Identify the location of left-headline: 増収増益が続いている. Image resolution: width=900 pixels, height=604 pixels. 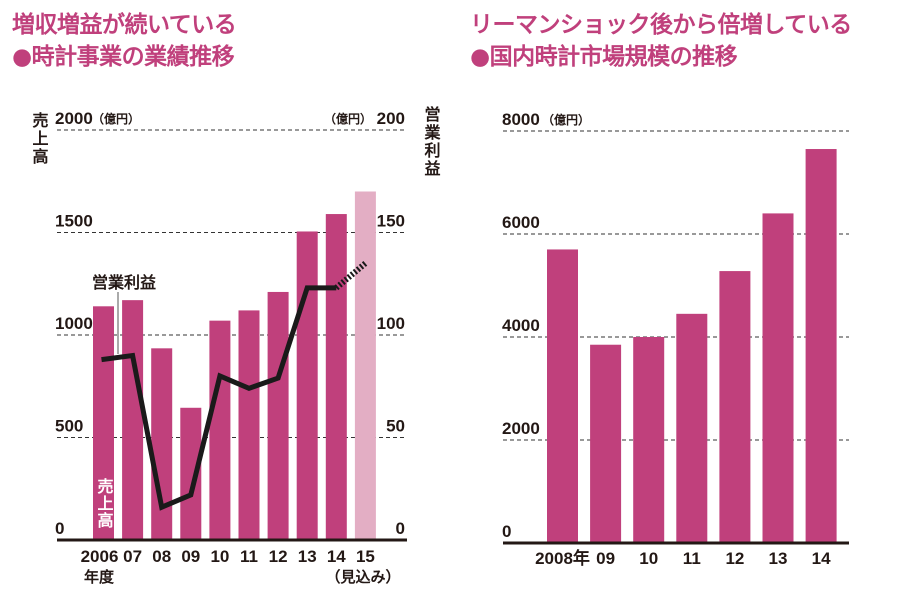
(124, 25).